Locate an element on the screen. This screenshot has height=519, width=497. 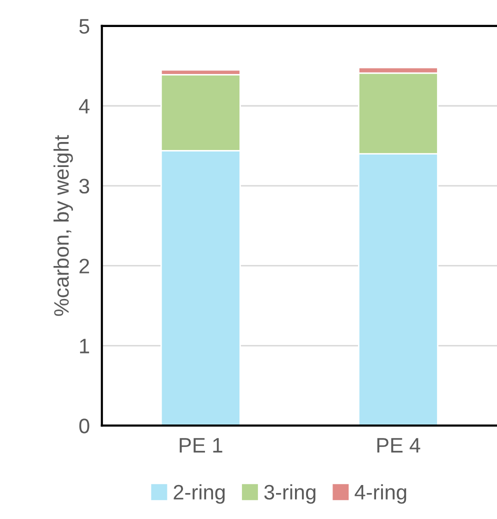
y-tick-label: 1 is located at coordinates (85, 346).